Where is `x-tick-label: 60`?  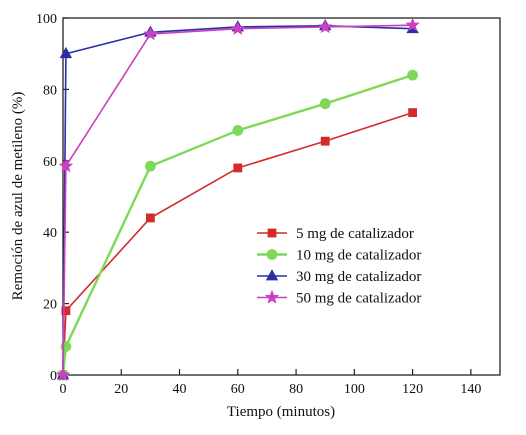 x-tick-label: 60 is located at coordinates (238, 389).